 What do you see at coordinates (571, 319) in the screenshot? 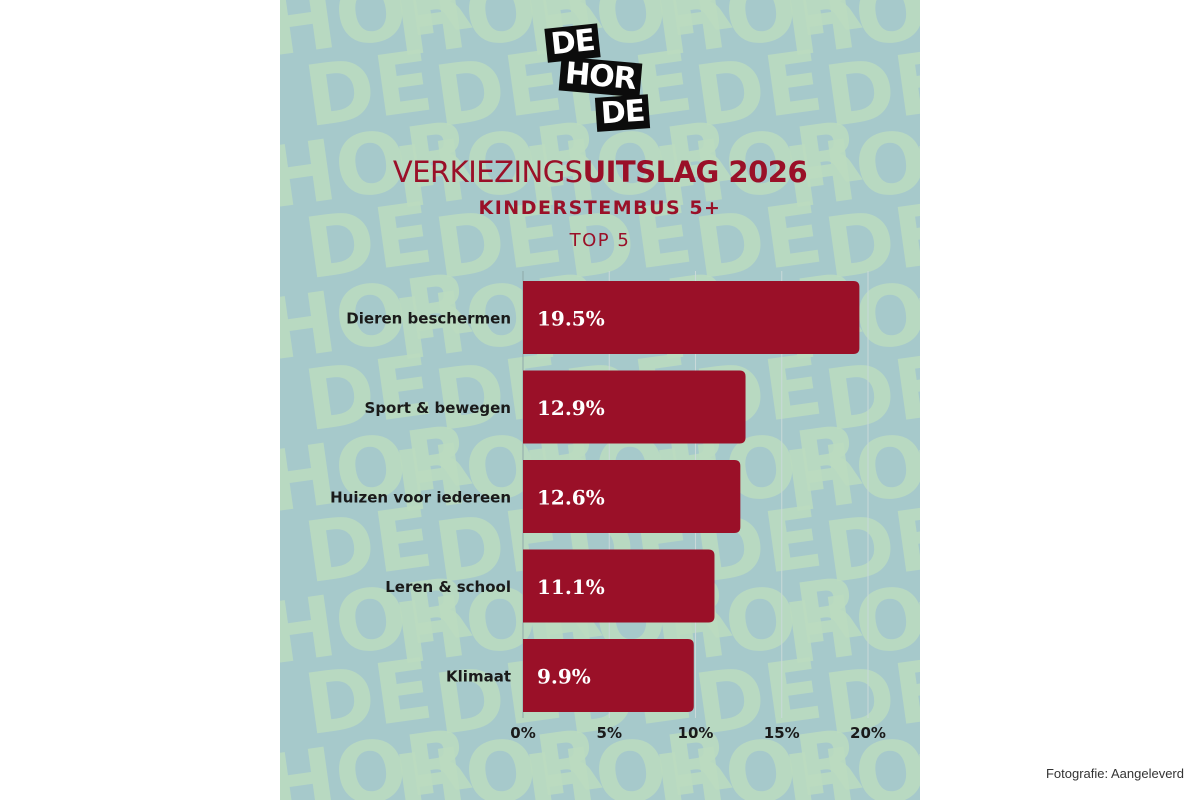
I see `value-label: 19.5%` at bounding box center [571, 319].